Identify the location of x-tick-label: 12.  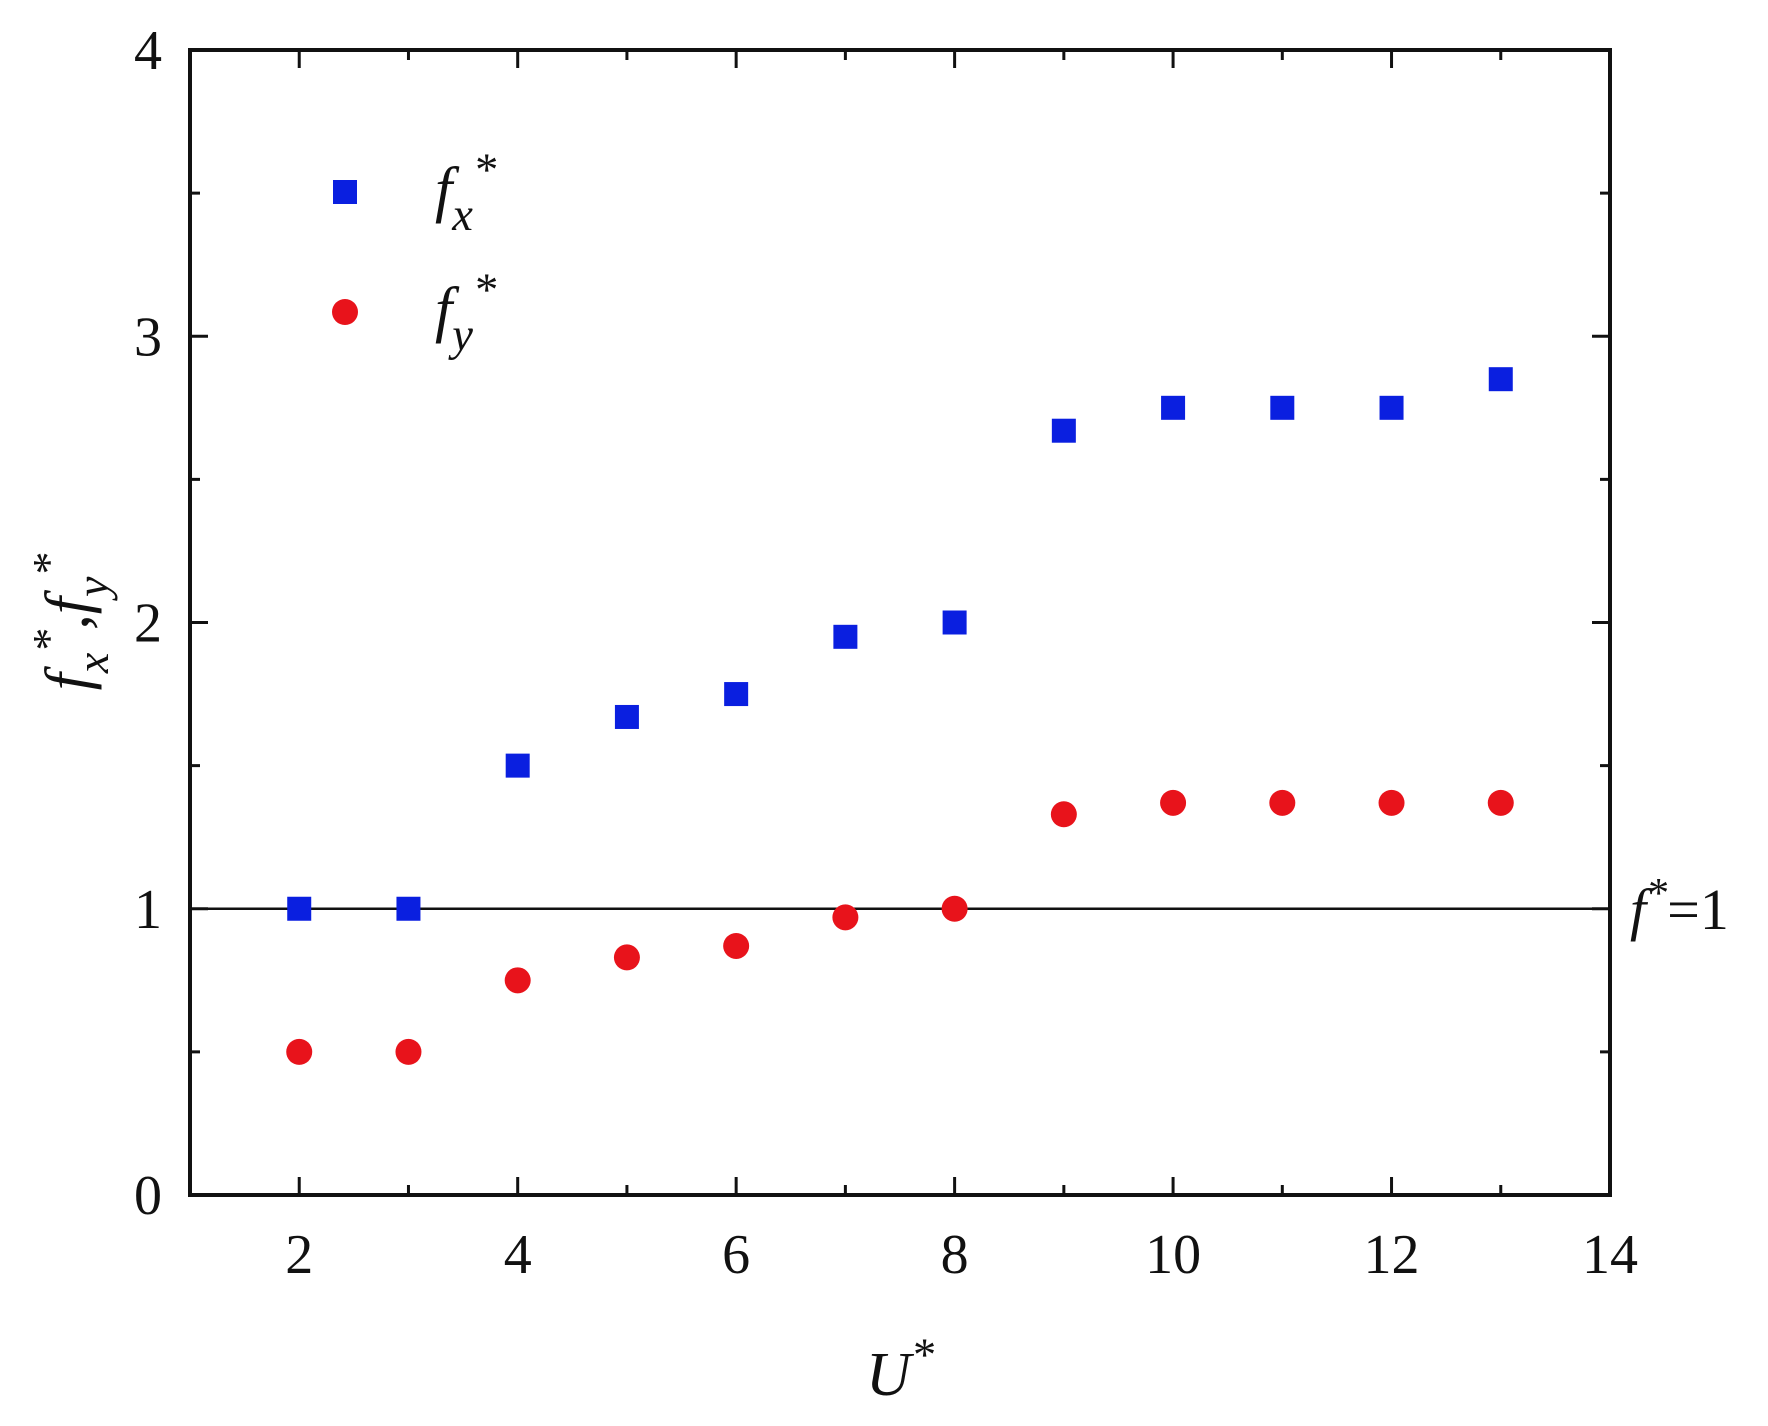
(1392, 1255).